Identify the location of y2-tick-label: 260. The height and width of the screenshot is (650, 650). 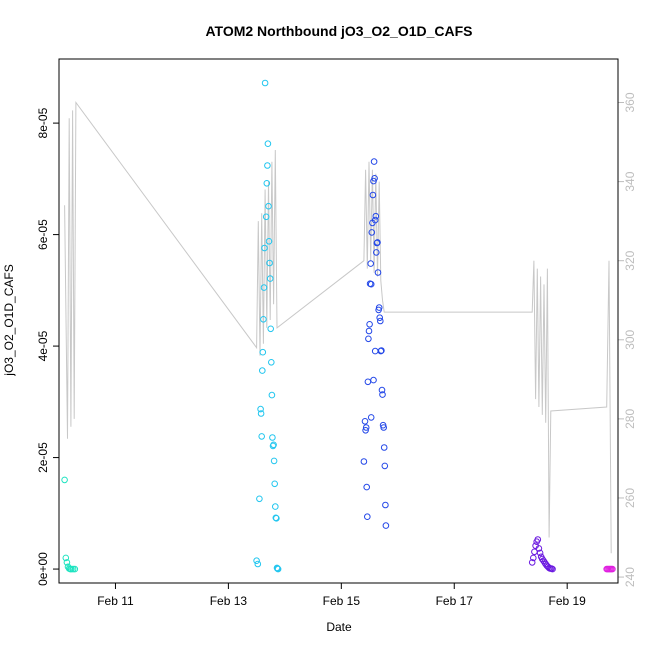
(630, 498).